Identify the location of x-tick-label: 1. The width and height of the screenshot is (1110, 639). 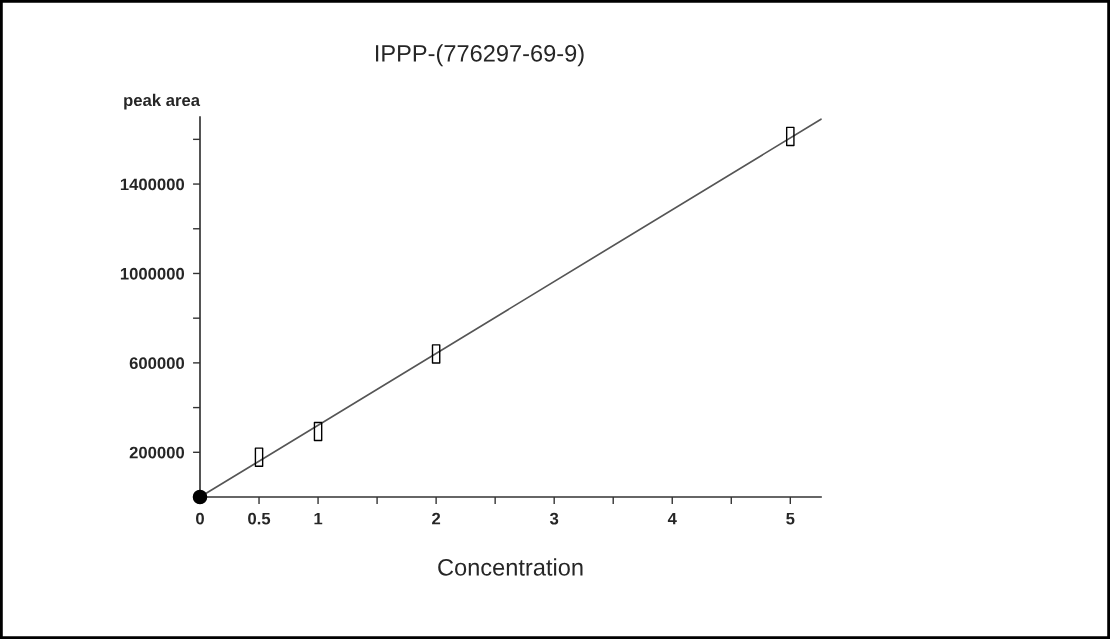
(318, 518).